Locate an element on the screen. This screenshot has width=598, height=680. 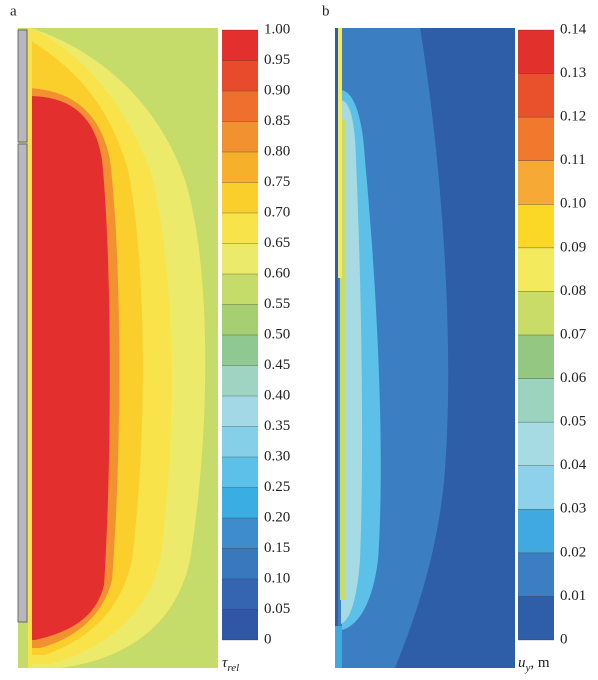
colorbar-tick-label: 0.80 is located at coordinates (277, 151).